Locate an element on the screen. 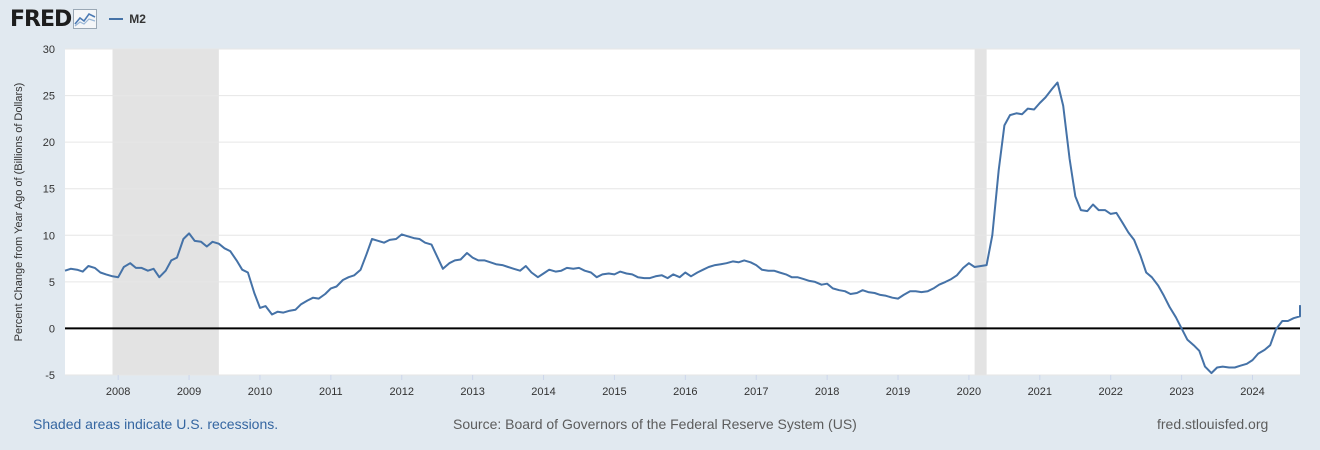 This screenshot has width=1320, height=450. y-tick-label: 15 is located at coordinates (49, 190).